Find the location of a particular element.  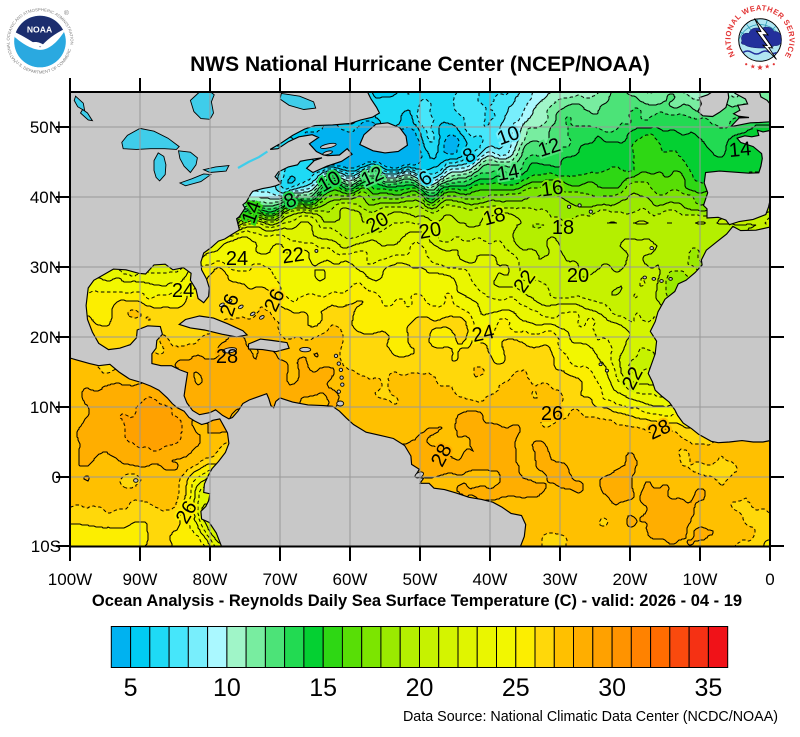

svg-text: 22 is located at coordinates (293, 256).